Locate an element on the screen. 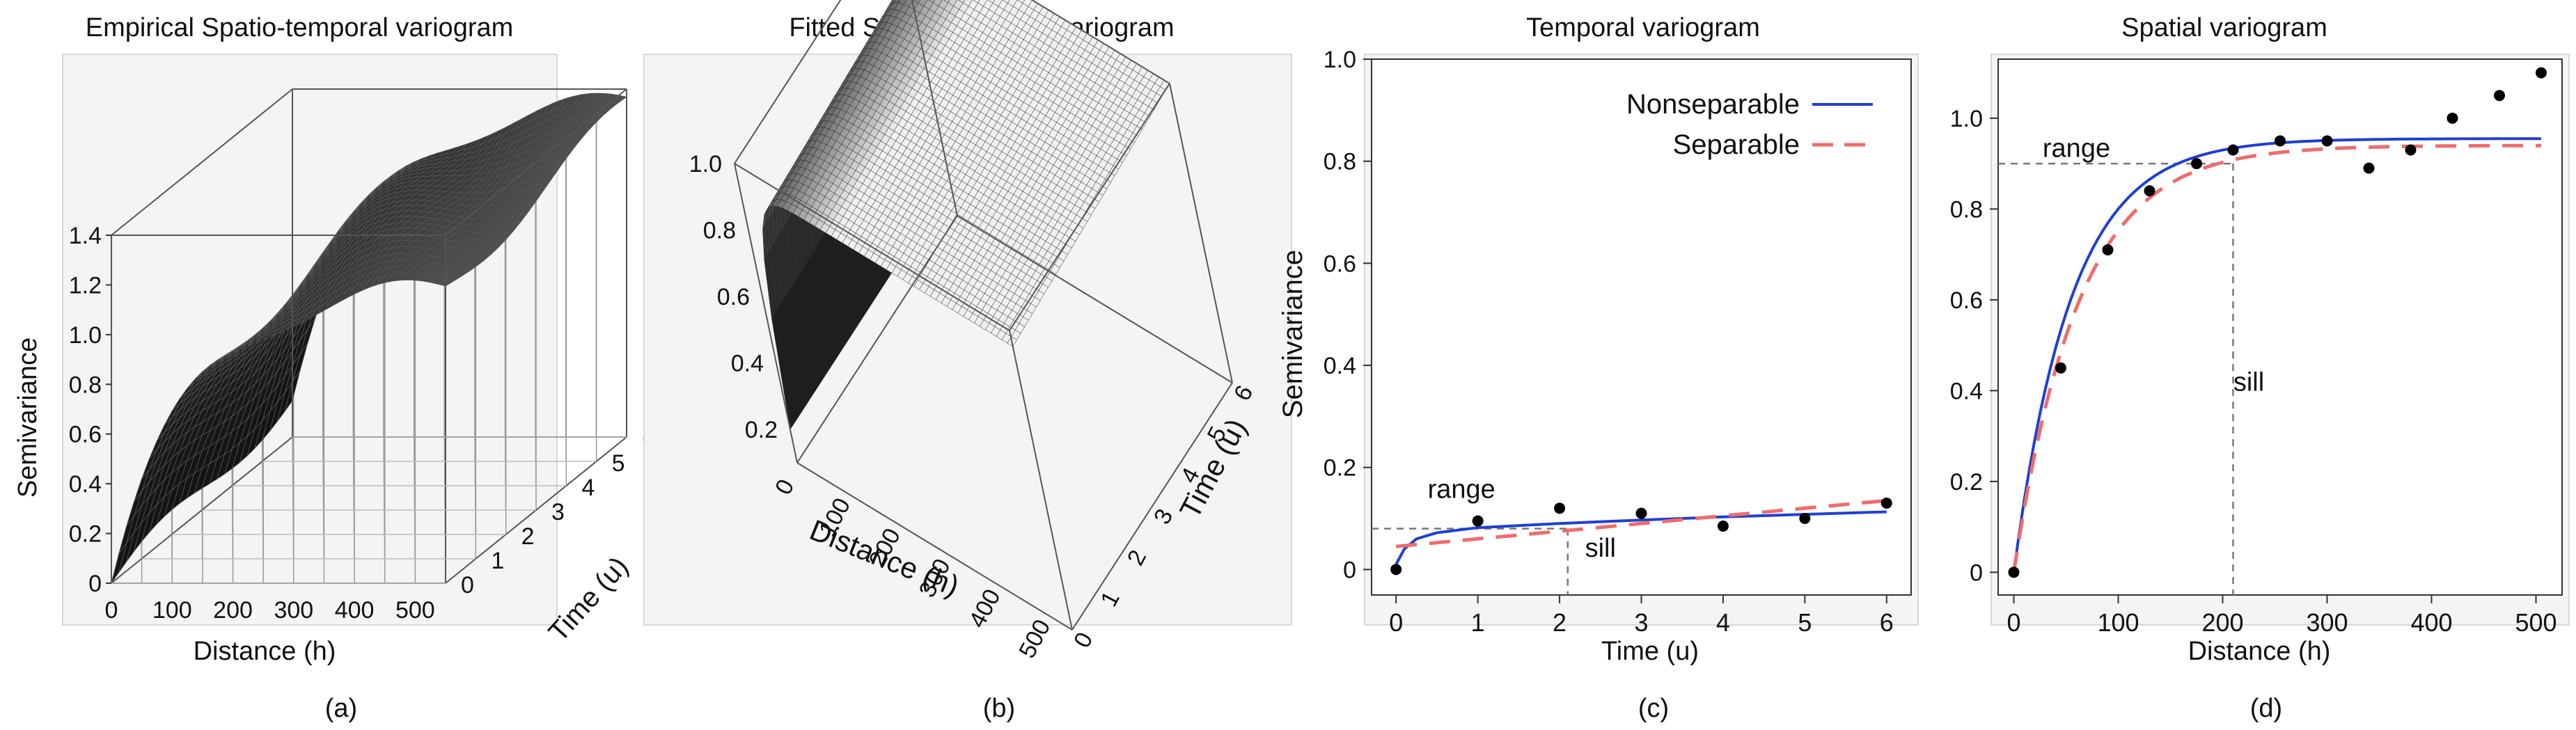  panel-a-x-tick-label: 0 is located at coordinates (111, 610).